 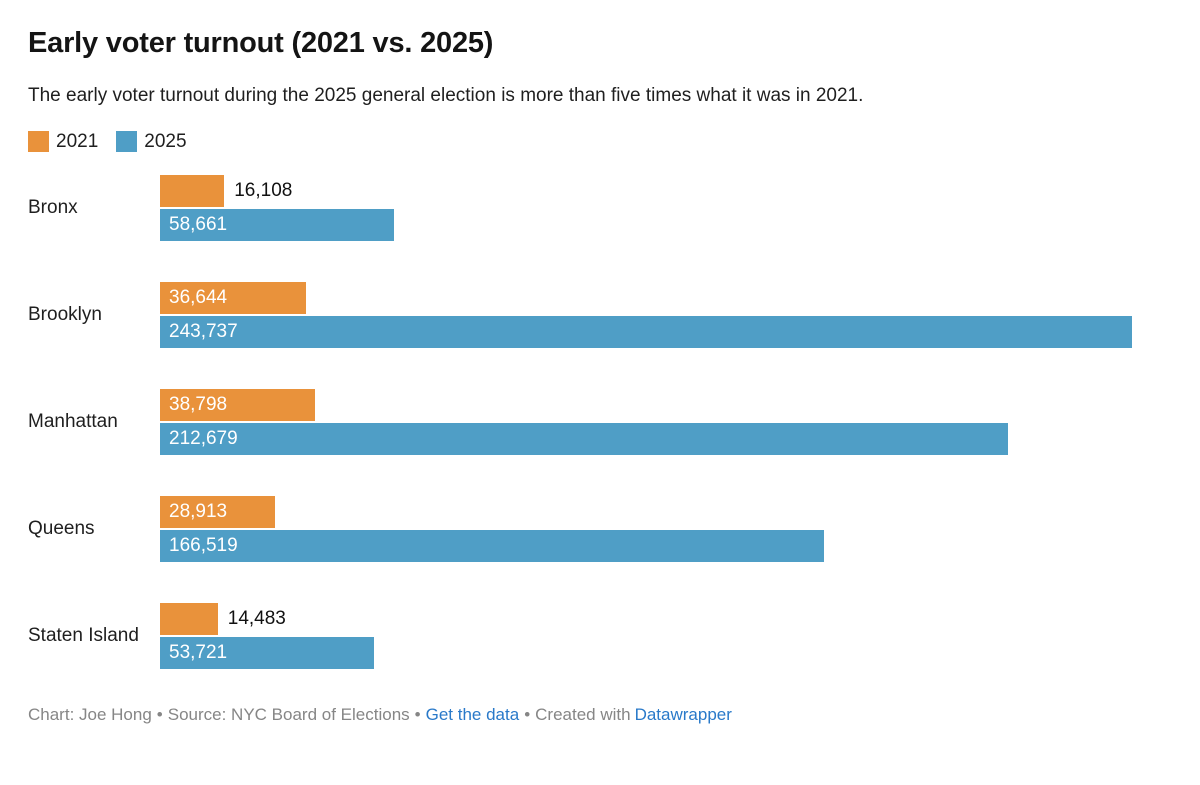 What do you see at coordinates (263, 190) in the screenshot?
I see `bar-value-2021: 16,108` at bounding box center [263, 190].